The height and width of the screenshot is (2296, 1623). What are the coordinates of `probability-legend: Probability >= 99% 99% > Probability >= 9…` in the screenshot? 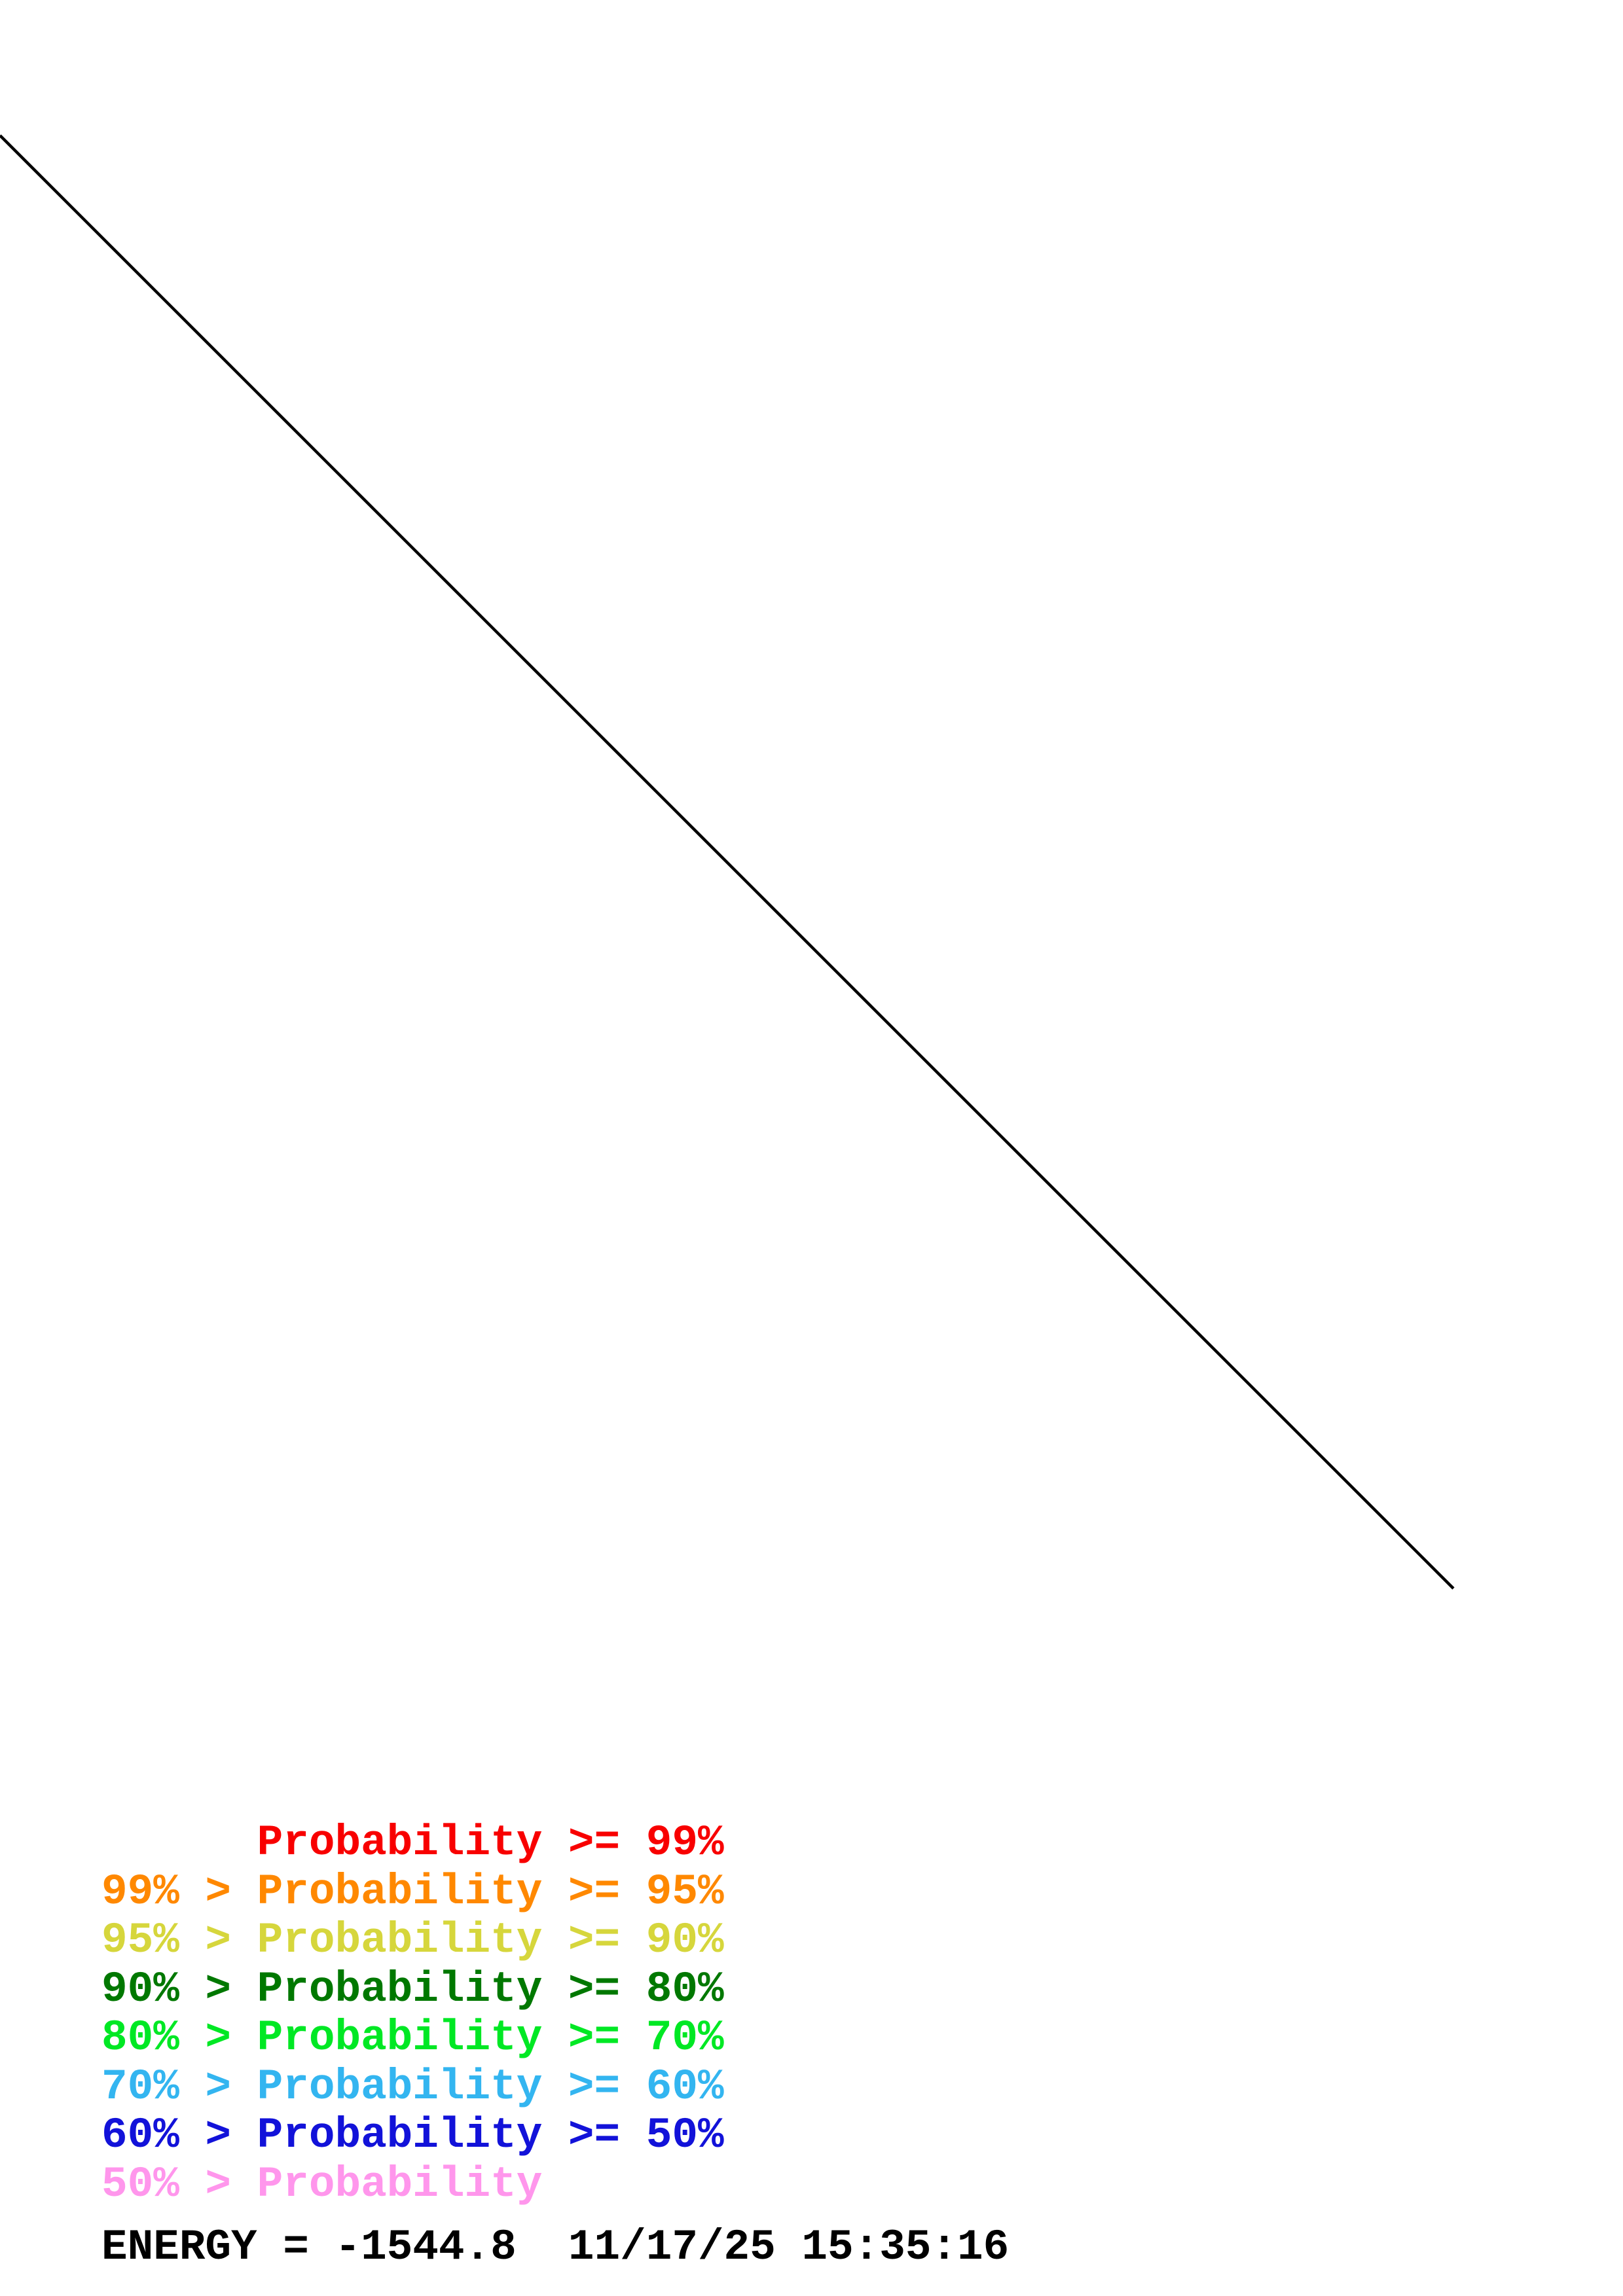 It's located at (412, 2013).